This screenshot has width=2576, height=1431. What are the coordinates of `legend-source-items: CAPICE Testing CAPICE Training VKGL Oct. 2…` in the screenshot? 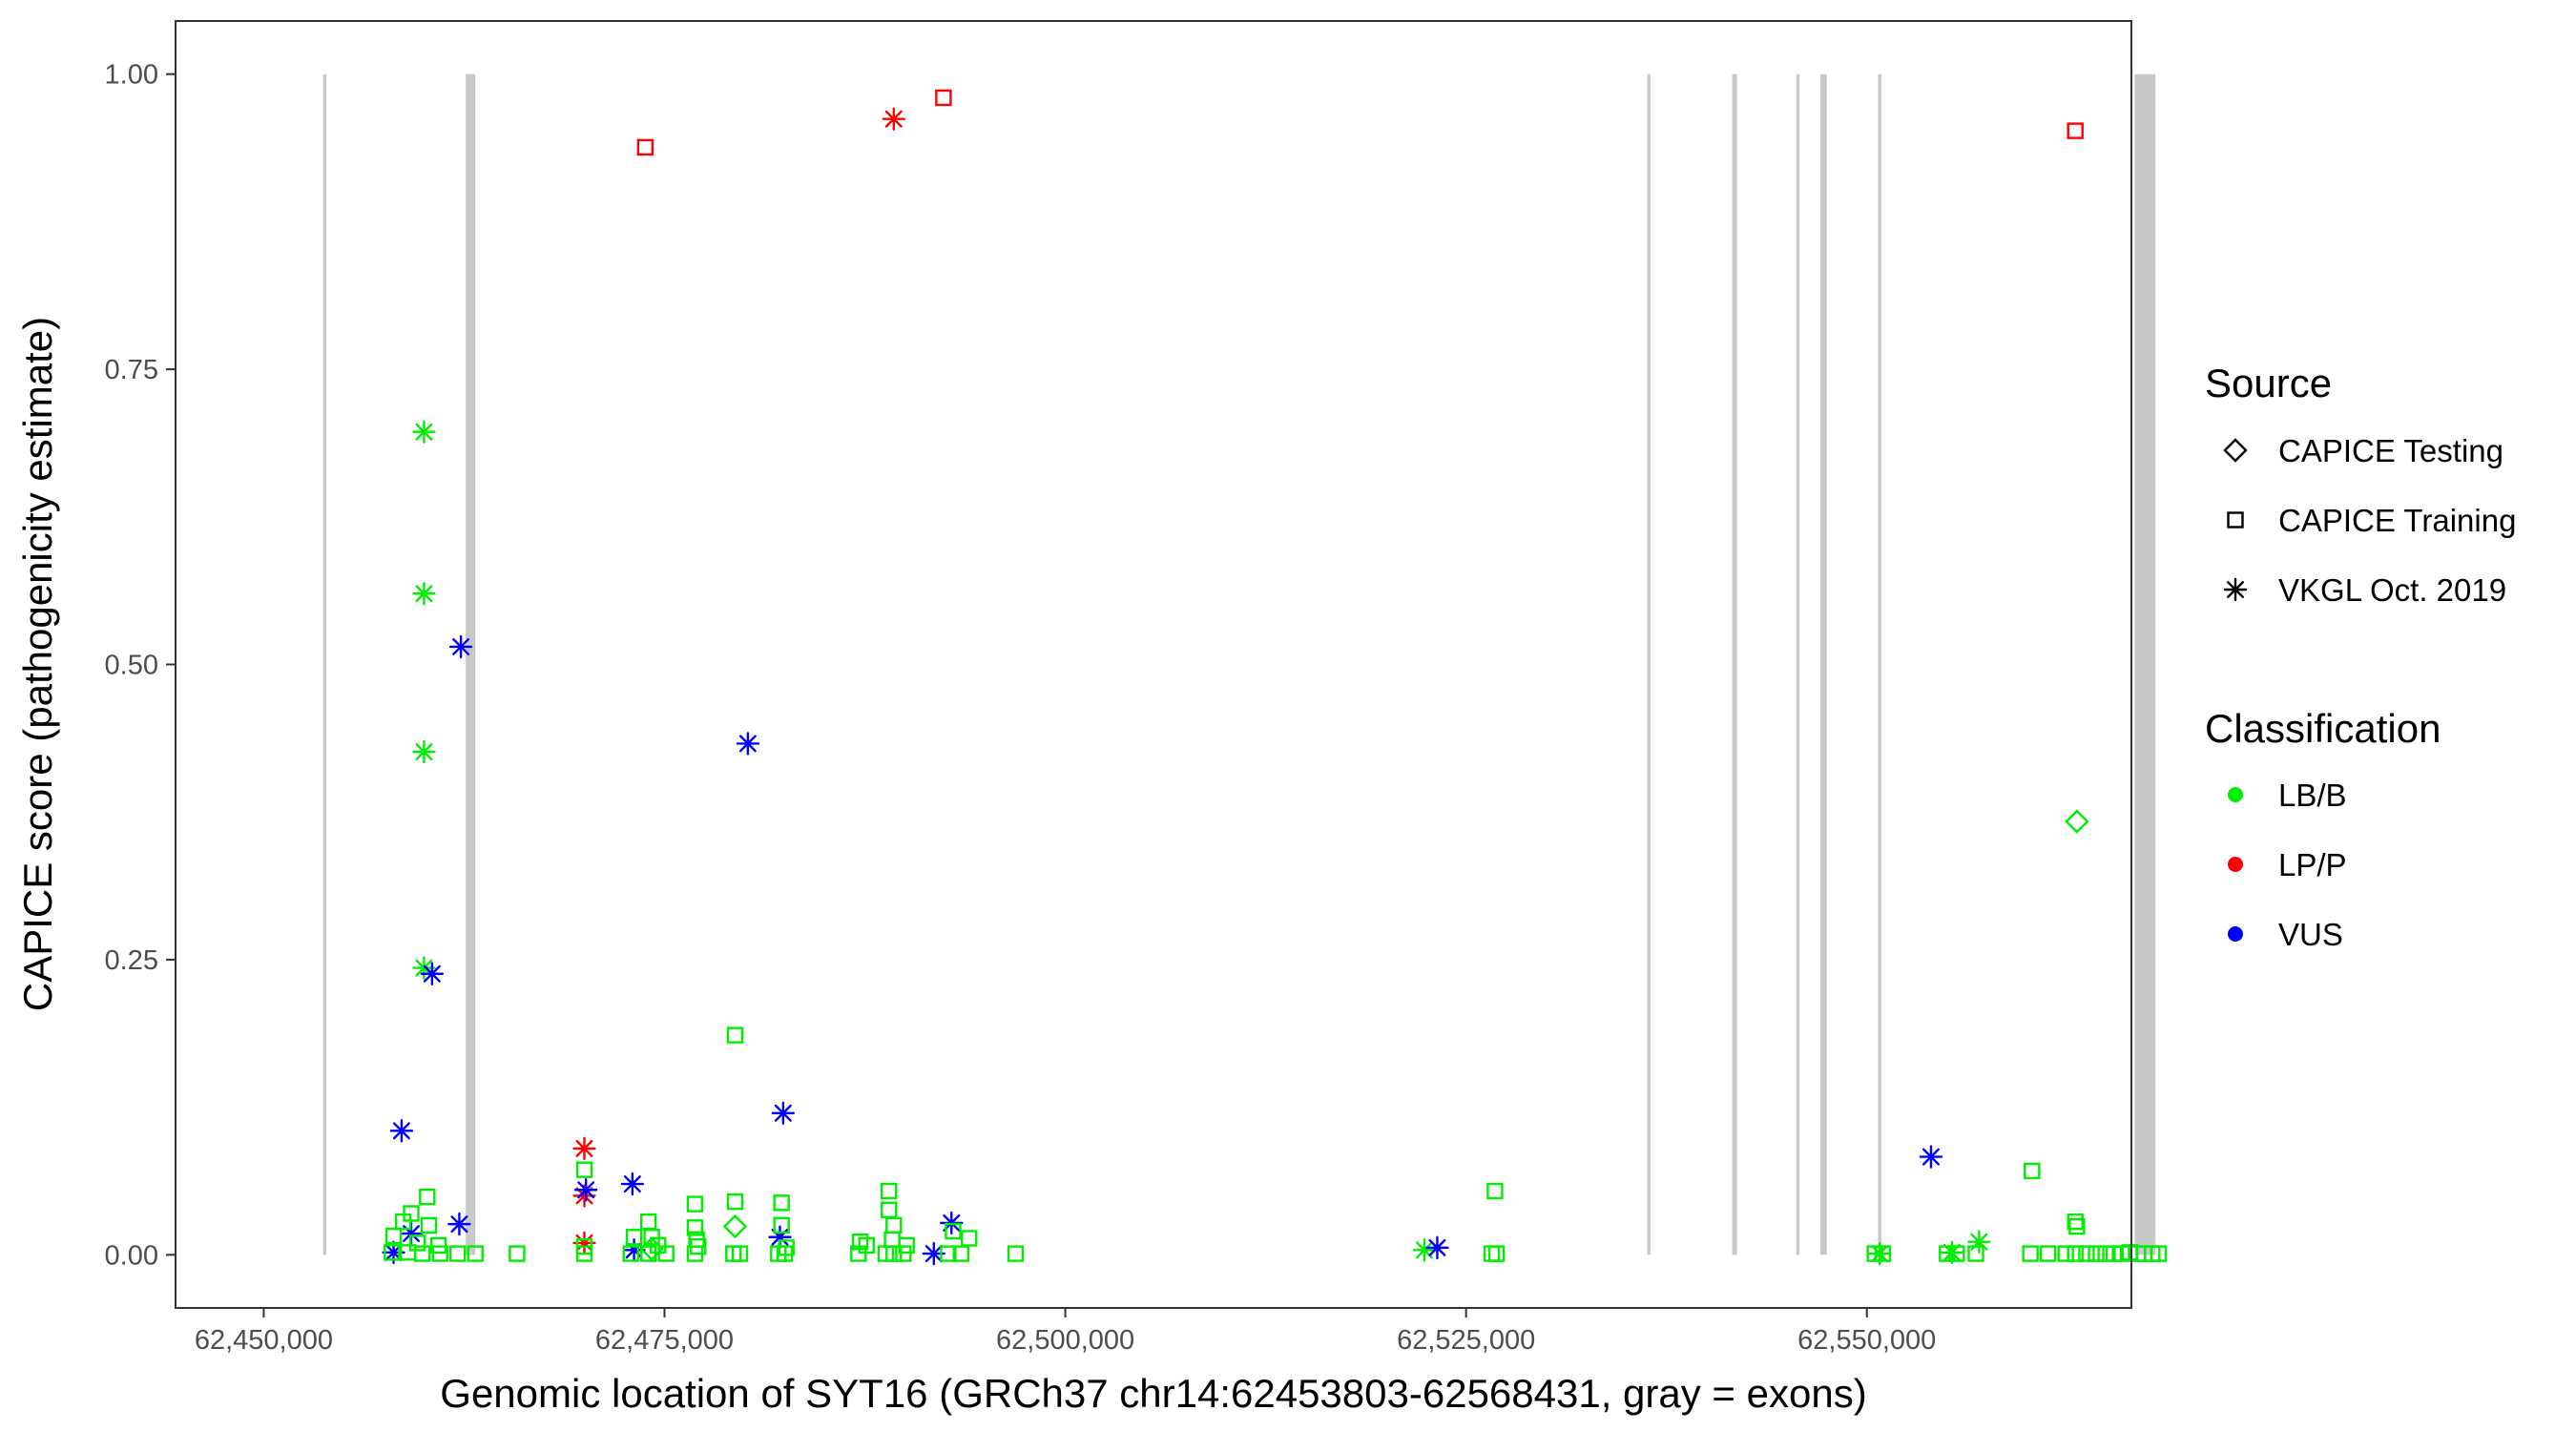 It's located at (2369, 520).